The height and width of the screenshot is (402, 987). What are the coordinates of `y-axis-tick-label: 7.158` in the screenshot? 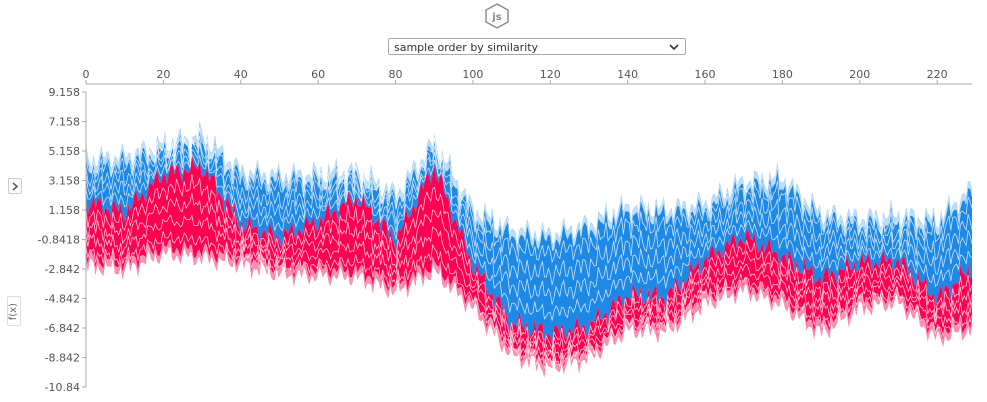 It's located at (65, 122).